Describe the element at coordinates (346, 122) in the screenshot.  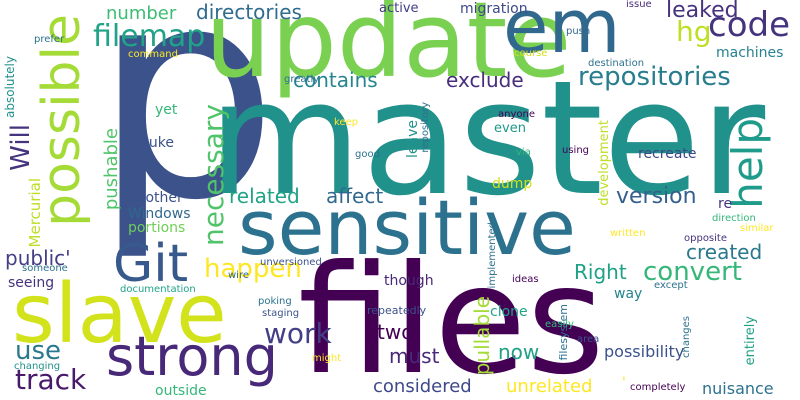
I see `word-keep: keep` at that location.